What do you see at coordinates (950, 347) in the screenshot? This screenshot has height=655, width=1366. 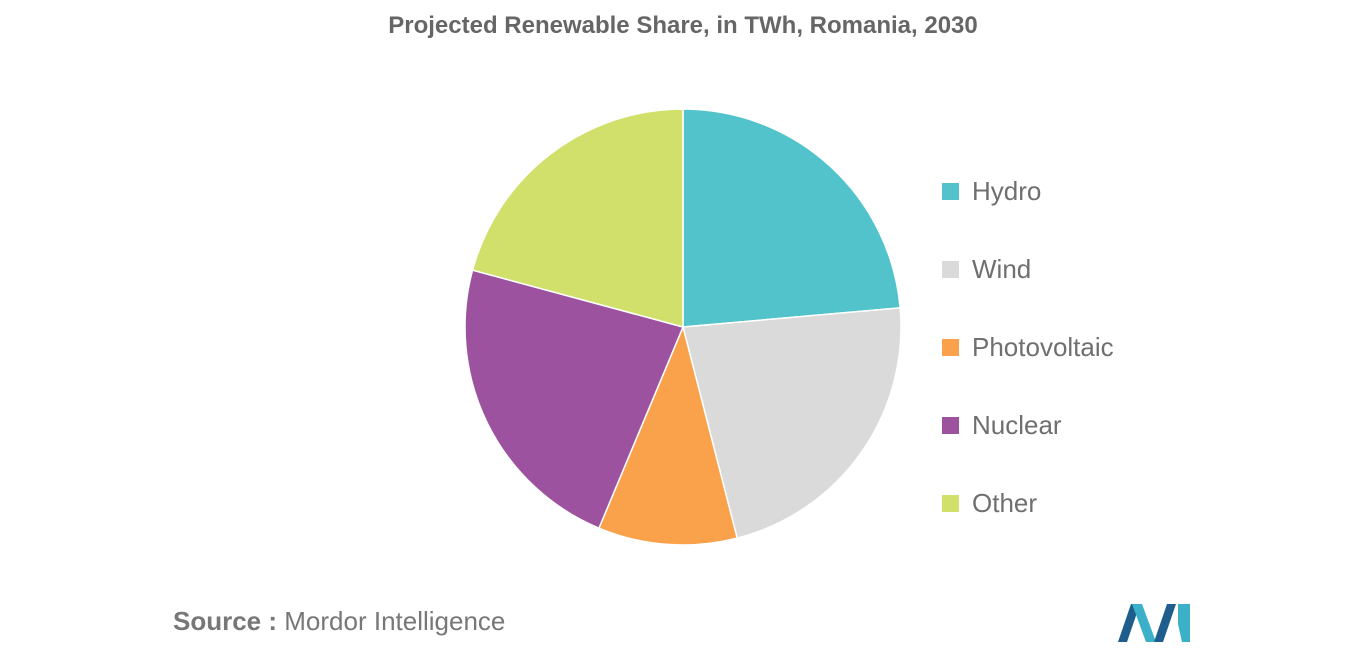 I see `legend-swatch-photovoltaic` at bounding box center [950, 347].